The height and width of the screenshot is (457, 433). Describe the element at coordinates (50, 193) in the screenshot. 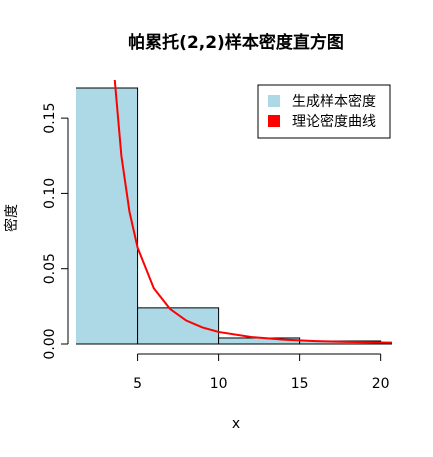

I see `y-tick-label: 0.10` at that location.